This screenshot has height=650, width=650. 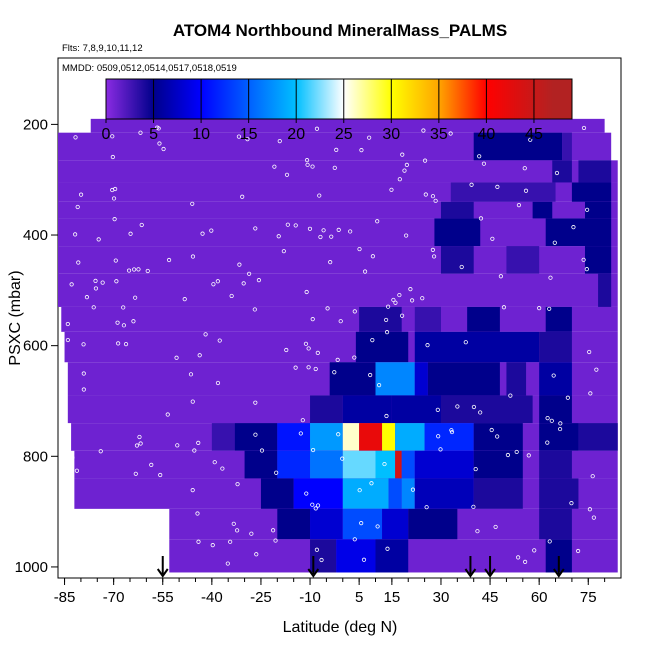 What do you see at coordinates (392, 597) in the screenshot?
I see `x-tick-label: 15` at bounding box center [392, 597].